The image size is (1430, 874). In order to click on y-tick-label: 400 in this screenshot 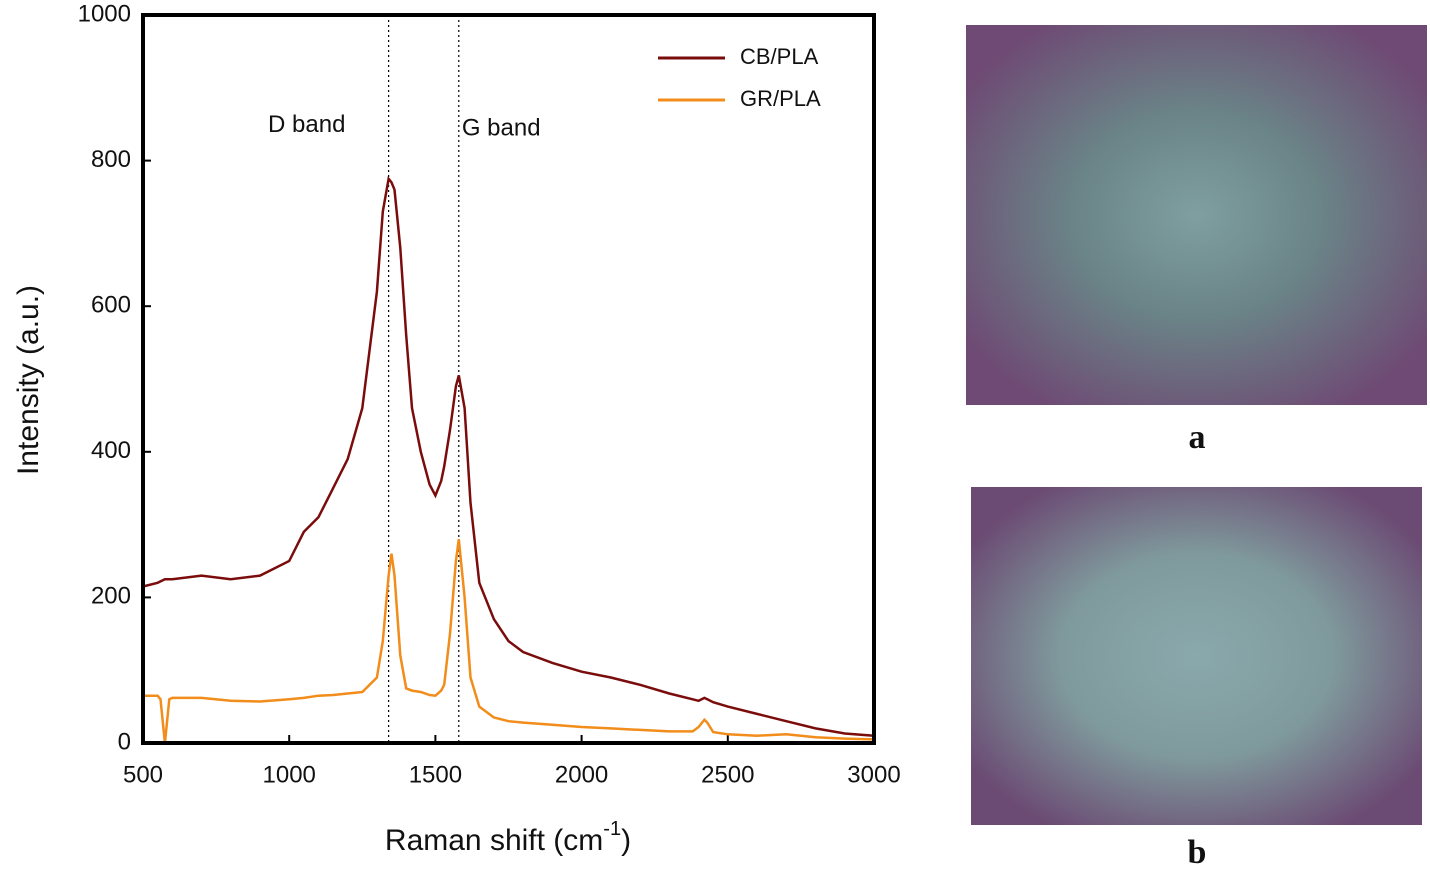, I will do `click(111, 450)`.